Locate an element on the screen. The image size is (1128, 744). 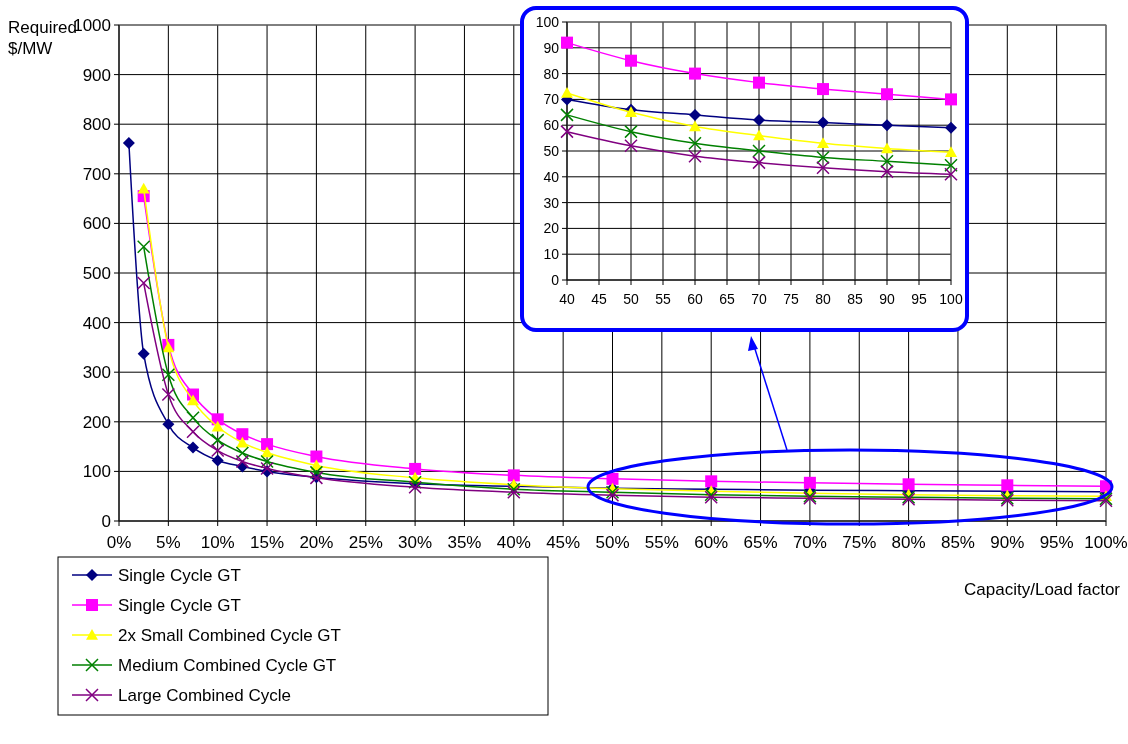
x-tick-label: 100% is located at coordinates (1106, 542).